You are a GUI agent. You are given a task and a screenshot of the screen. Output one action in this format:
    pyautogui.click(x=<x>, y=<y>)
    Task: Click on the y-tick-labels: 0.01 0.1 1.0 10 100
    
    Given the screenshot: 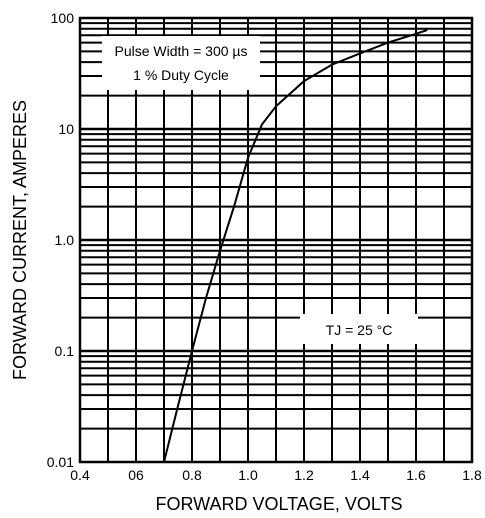 What is the action you would take?
    pyautogui.click(x=60, y=240)
    